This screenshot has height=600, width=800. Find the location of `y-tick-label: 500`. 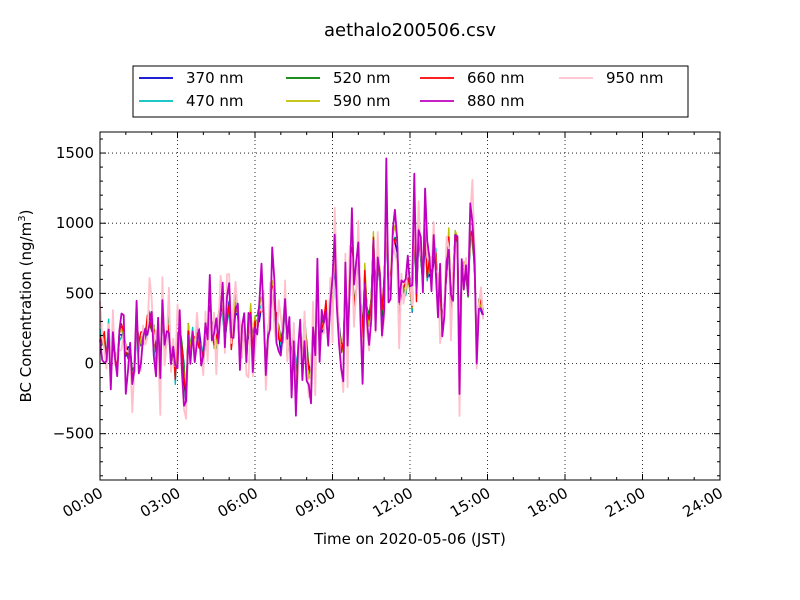

y-tick-label: 500 is located at coordinates (79, 293).